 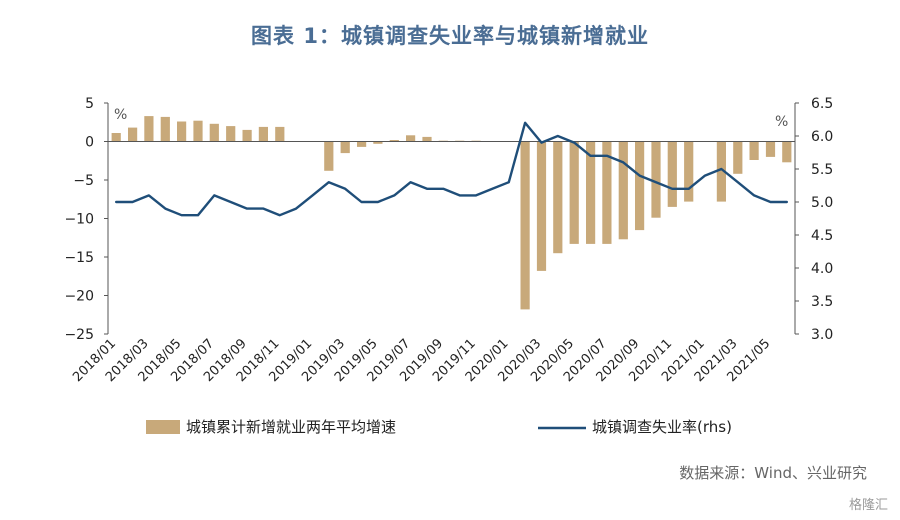 What do you see at coordinates (214, 132) in the screenshot?
I see `bar-2018/07` at bounding box center [214, 132].